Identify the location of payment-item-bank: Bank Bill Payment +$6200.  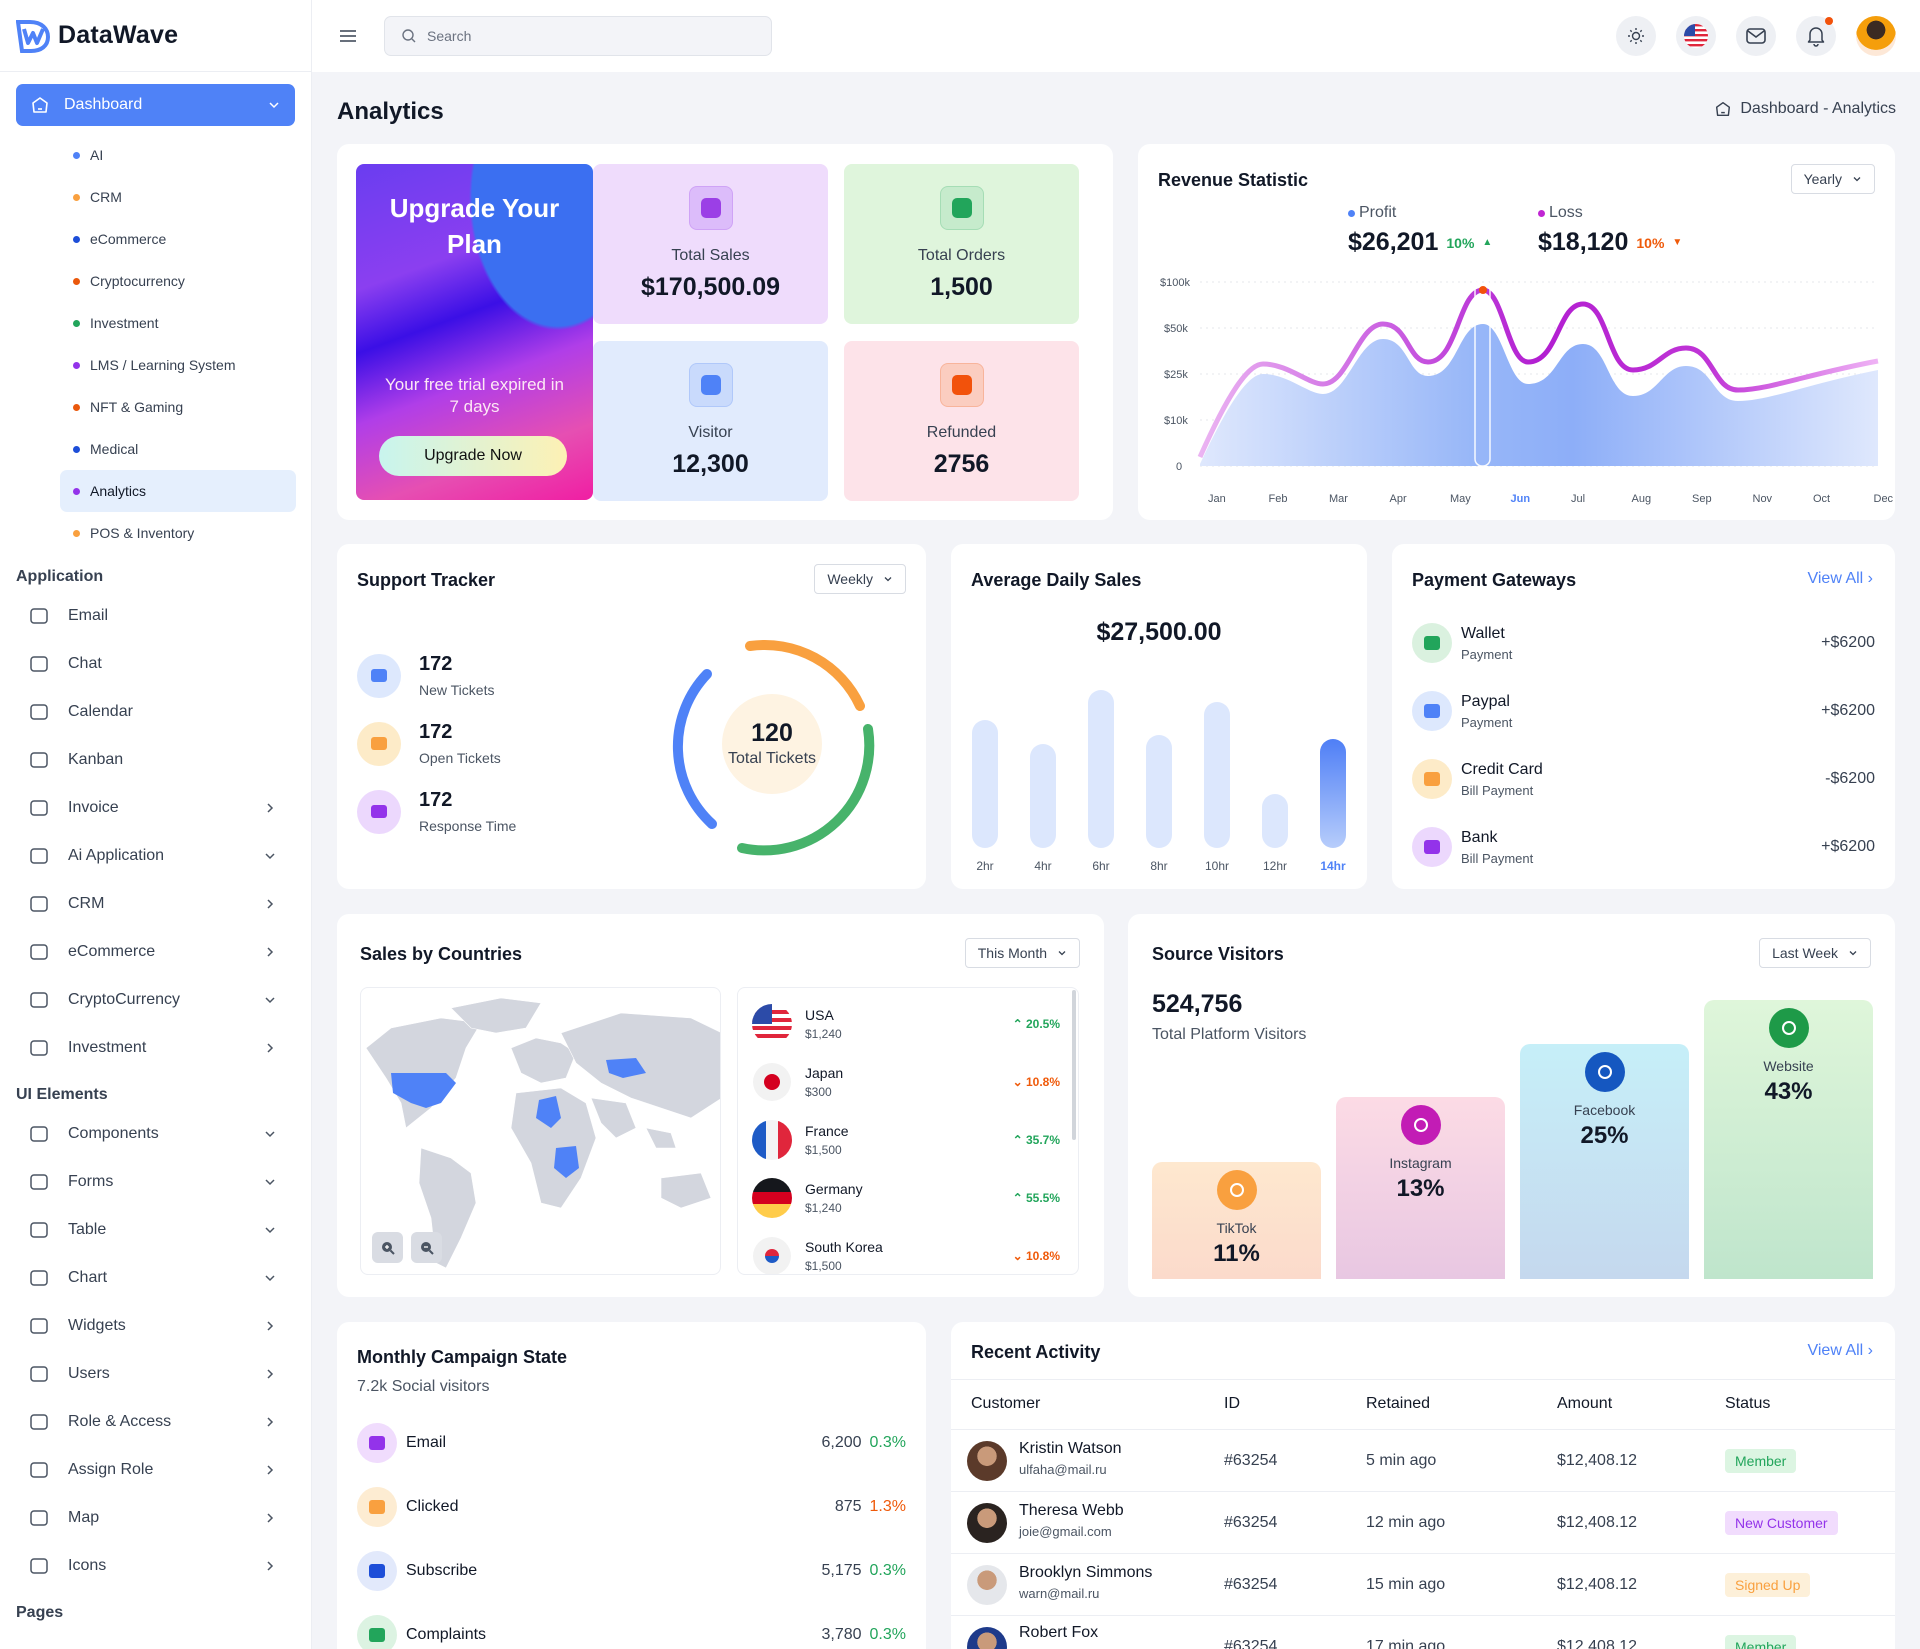
(1643, 847).